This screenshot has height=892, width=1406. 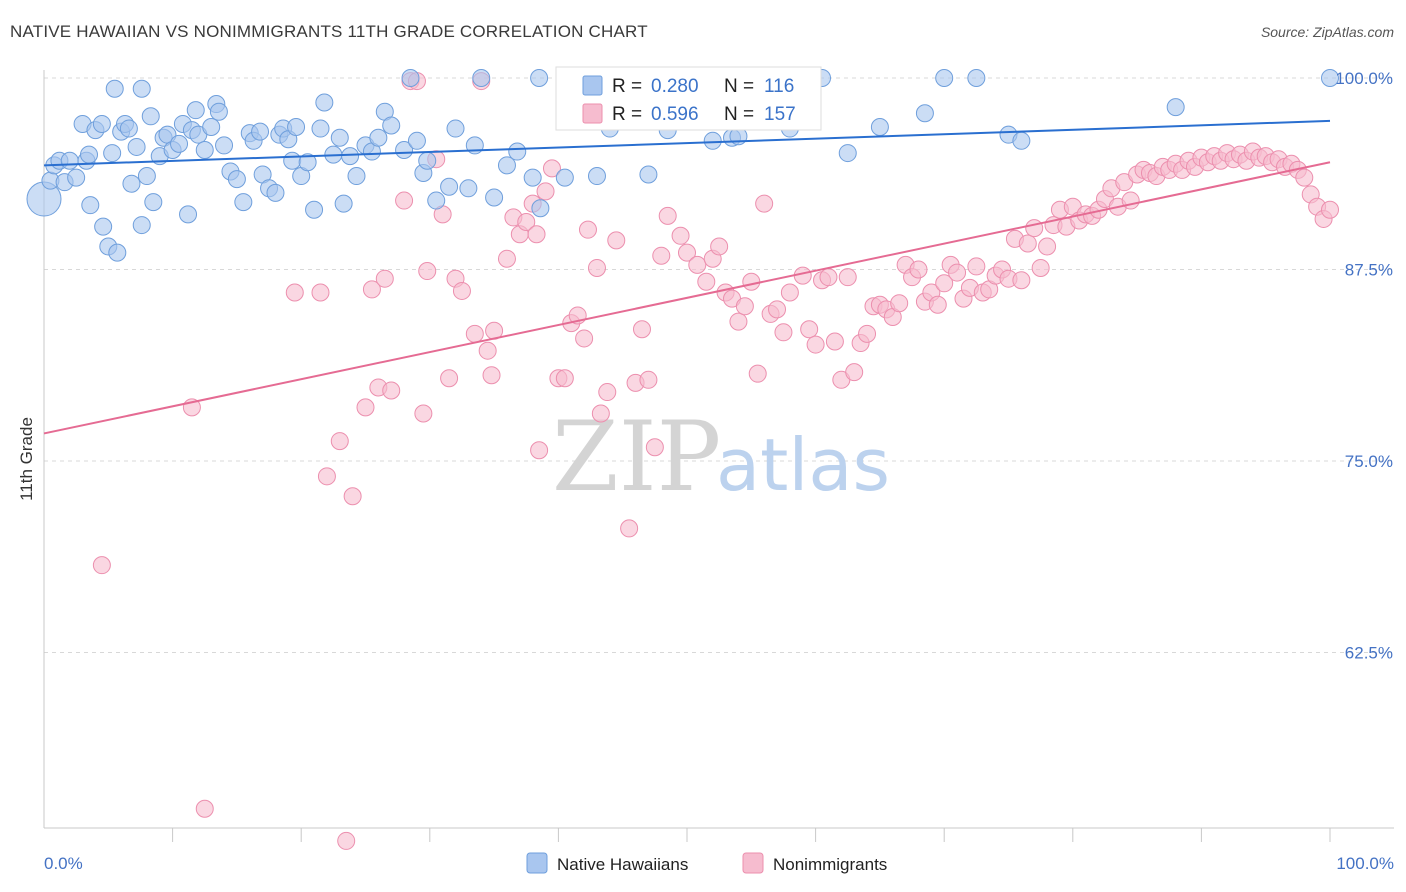 I want to click on legend-label-nonimmigrants: Nonimmigrants, so click(x=830, y=864).